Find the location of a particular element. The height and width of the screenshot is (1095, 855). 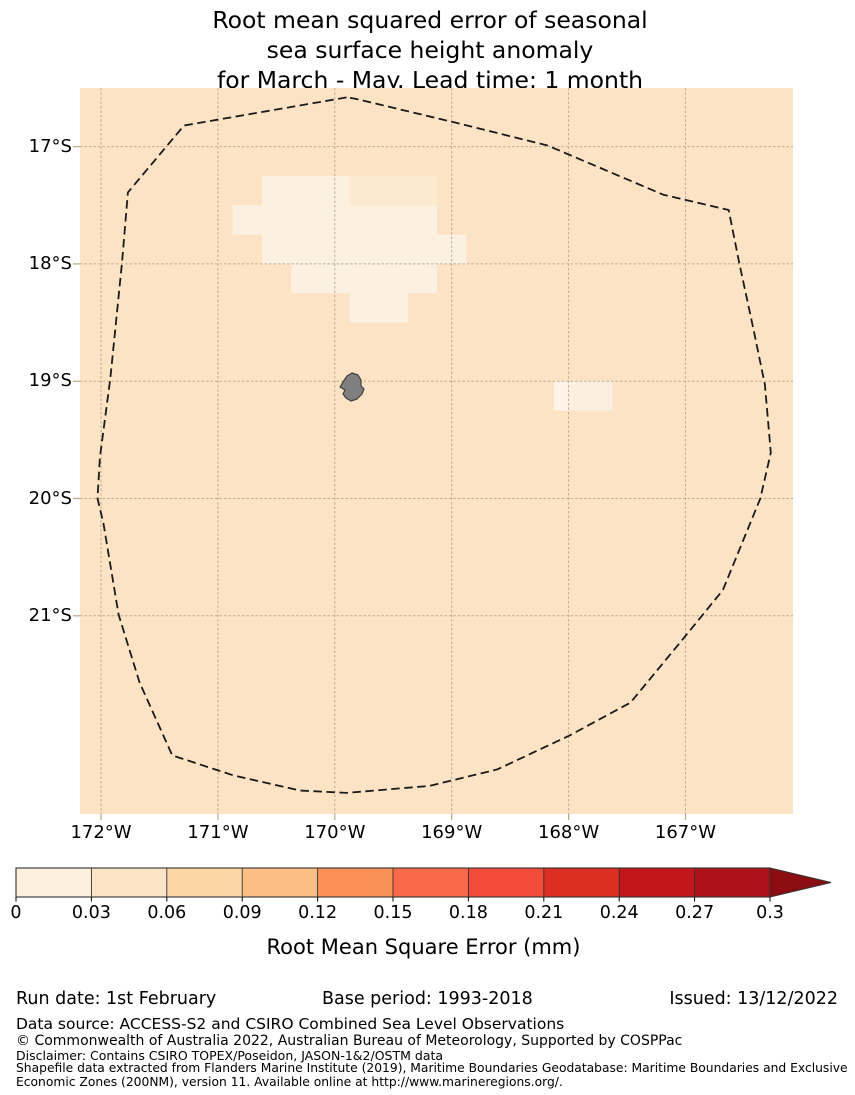

lon-tick-label: 167°W is located at coordinates (685, 832).